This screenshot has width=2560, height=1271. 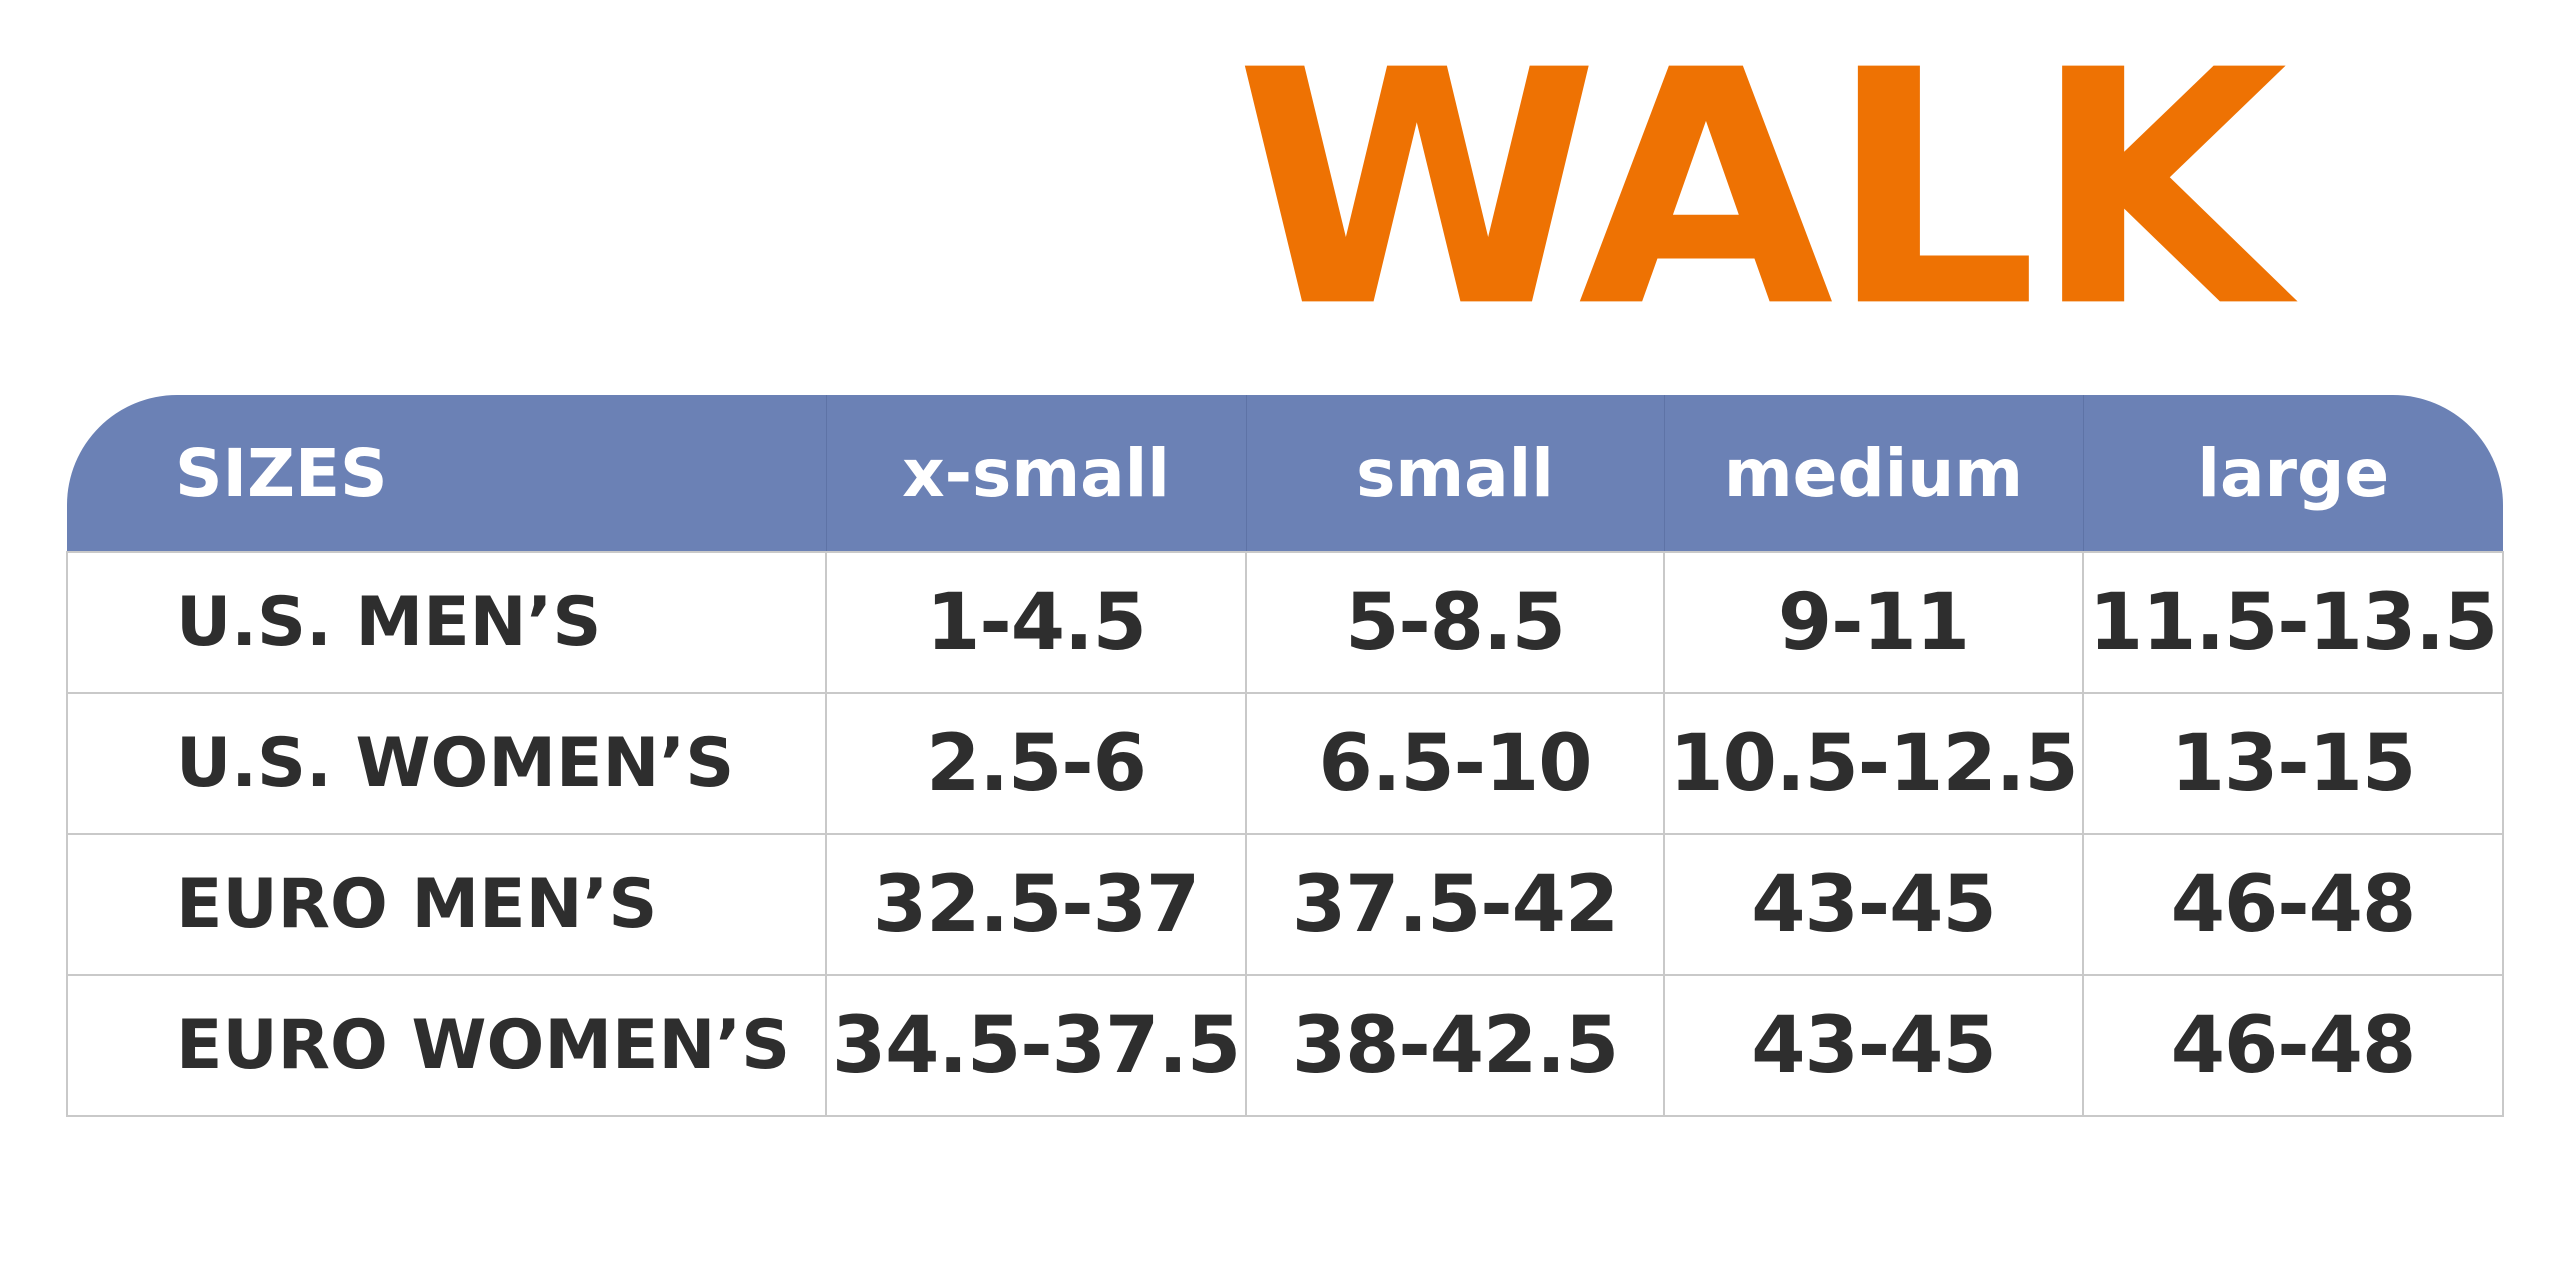 What do you see at coordinates (1455, 1045) in the screenshot?
I see `table-cell: 38-42.5` at bounding box center [1455, 1045].